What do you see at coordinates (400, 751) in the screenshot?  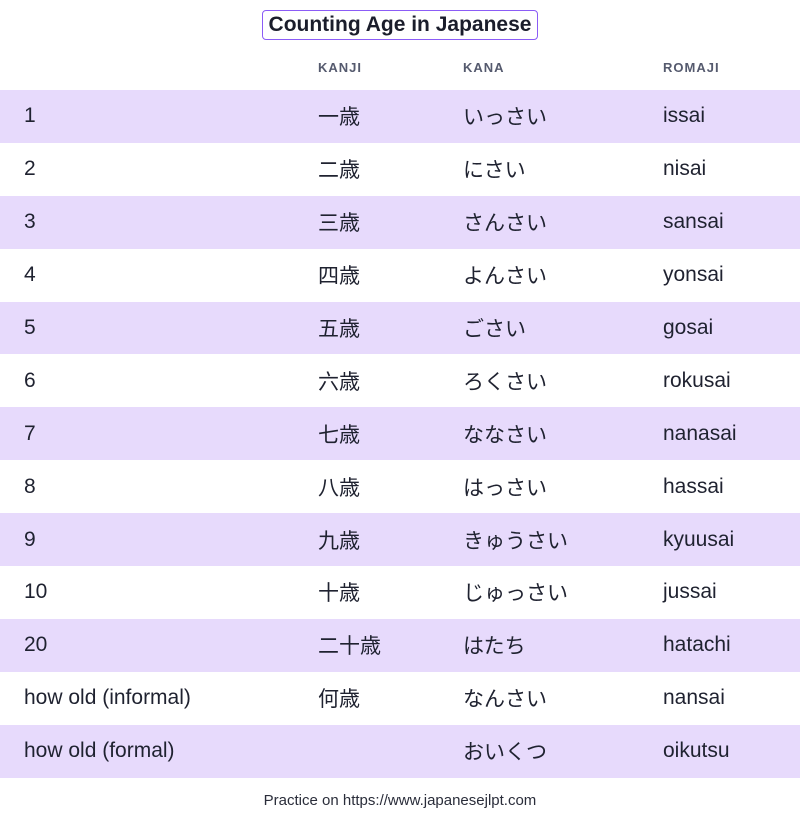 I see `table-row: how old (formal) おいくつ oikutsu` at bounding box center [400, 751].